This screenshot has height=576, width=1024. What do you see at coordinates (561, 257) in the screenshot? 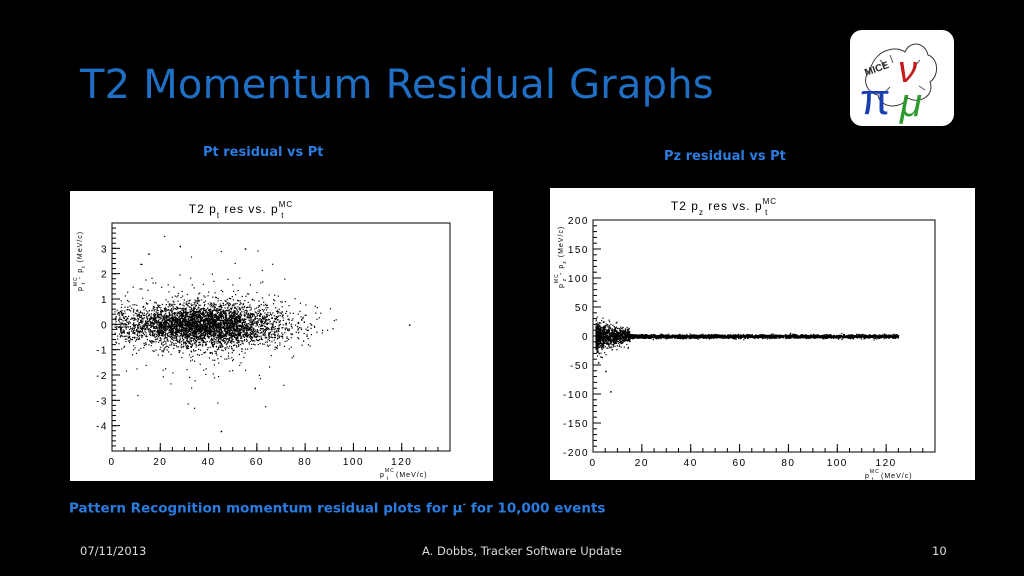
I see `y-axis-label: pMC z - pz (MeV/c)` at bounding box center [561, 257].